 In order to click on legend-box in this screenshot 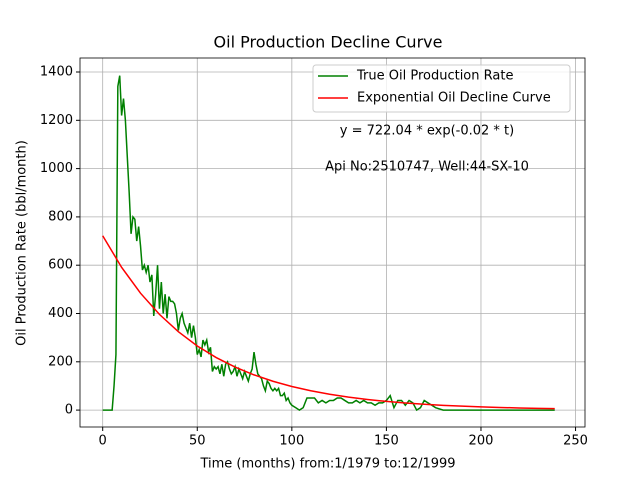, I will do `click(441, 88)`.